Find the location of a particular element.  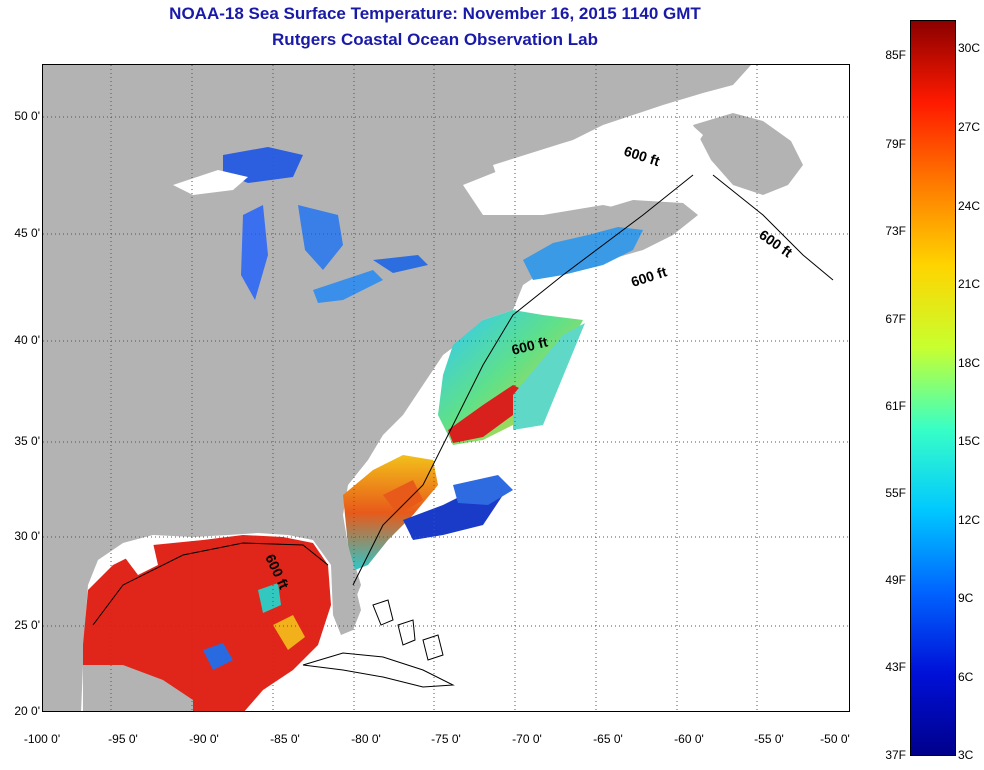

colorbar-c-3: 3C is located at coordinates (966, 755).